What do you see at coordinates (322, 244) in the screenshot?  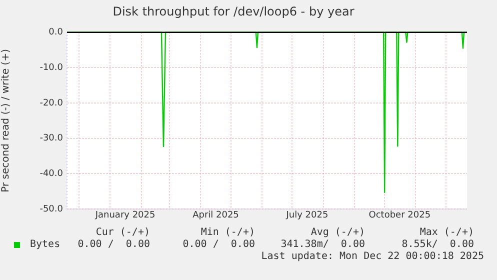 I see `text: 341.38m/ 0.00` at bounding box center [322, 244].